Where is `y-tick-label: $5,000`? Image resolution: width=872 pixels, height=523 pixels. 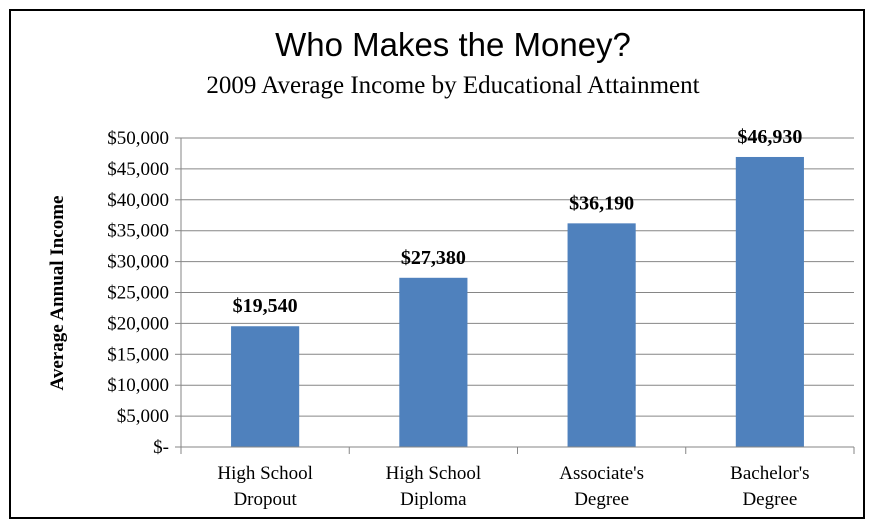 y-tick-label: $5,000 is located at coordinates (143, 416).